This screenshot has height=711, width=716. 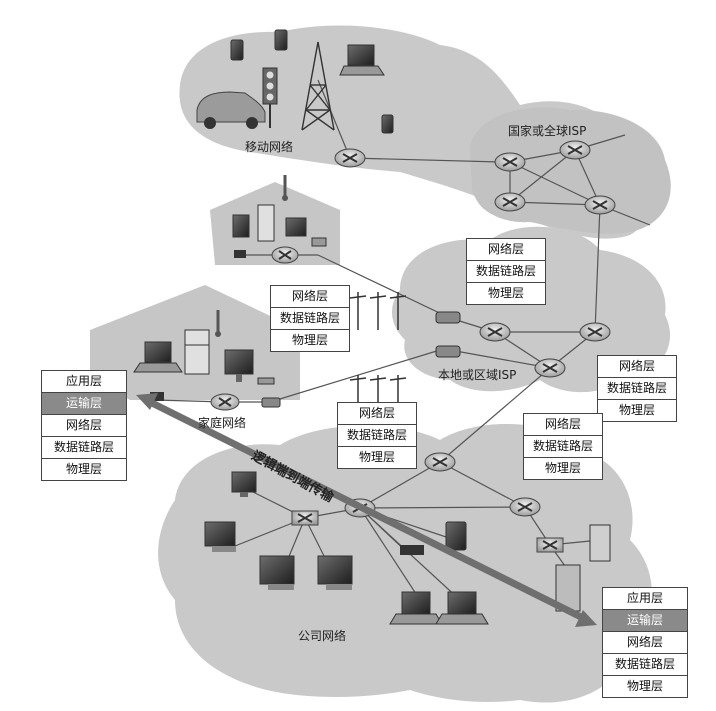 I want to click on car-icon, so click(x=231, y=110).